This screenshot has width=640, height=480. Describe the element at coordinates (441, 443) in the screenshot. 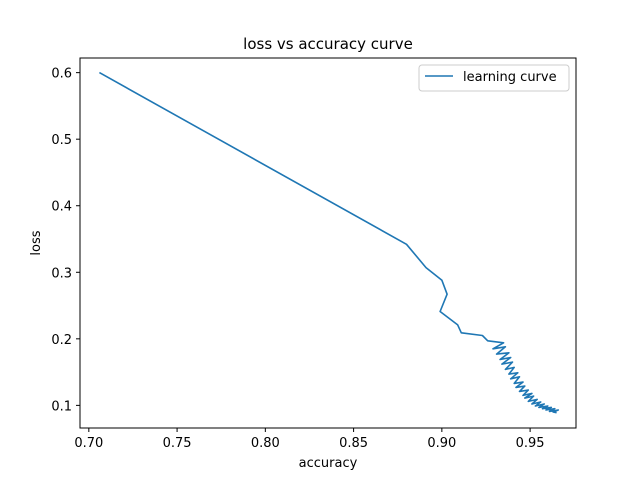

I see `x-tick-label: 0.90` at that location.